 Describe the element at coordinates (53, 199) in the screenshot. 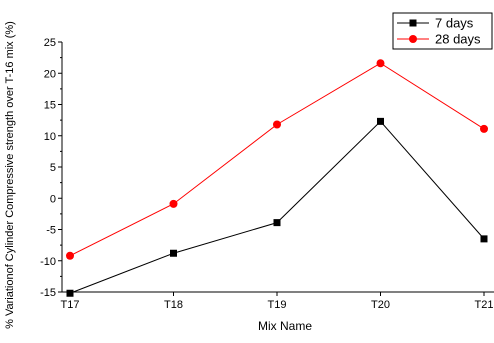

I see `y-tick-label: 0` at that location.